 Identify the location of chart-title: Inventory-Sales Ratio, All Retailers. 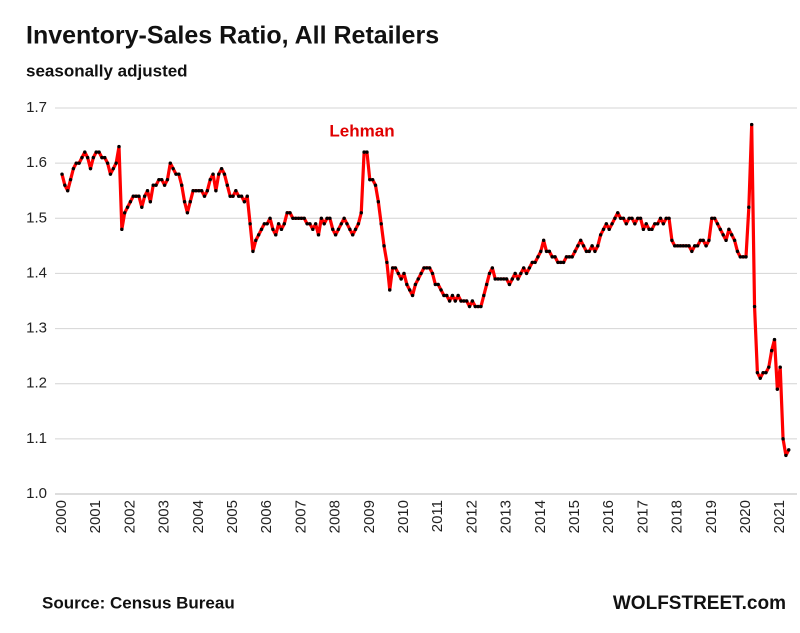
(232, 36).